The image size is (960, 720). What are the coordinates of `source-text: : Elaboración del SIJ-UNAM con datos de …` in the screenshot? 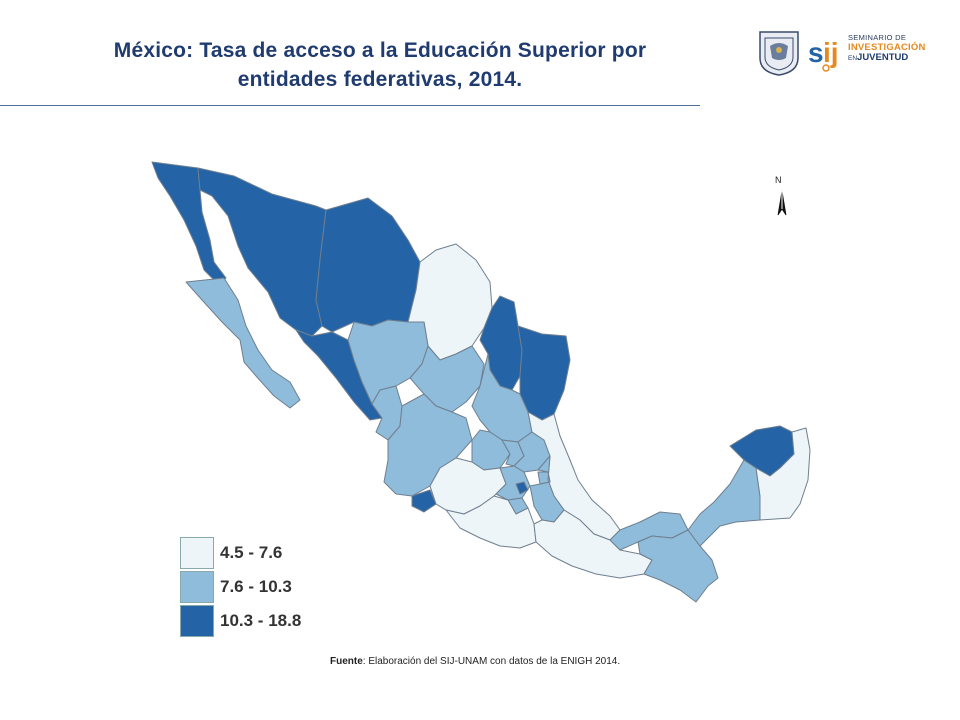 It's located at (491, 661).